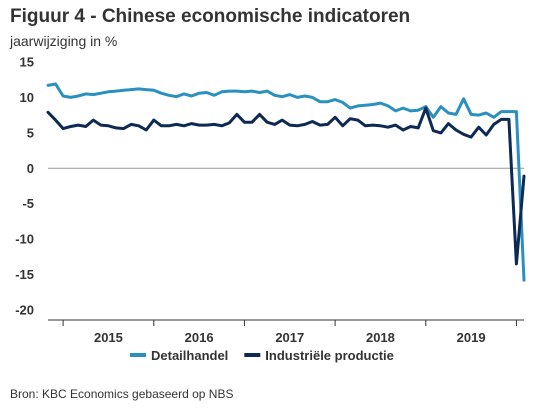 The height and width of the screenshot is (417, 542). Describe the element at coordinates (262, 355) in the screenshot. I see `legend: Detailhandel Industriële productie` at that location.